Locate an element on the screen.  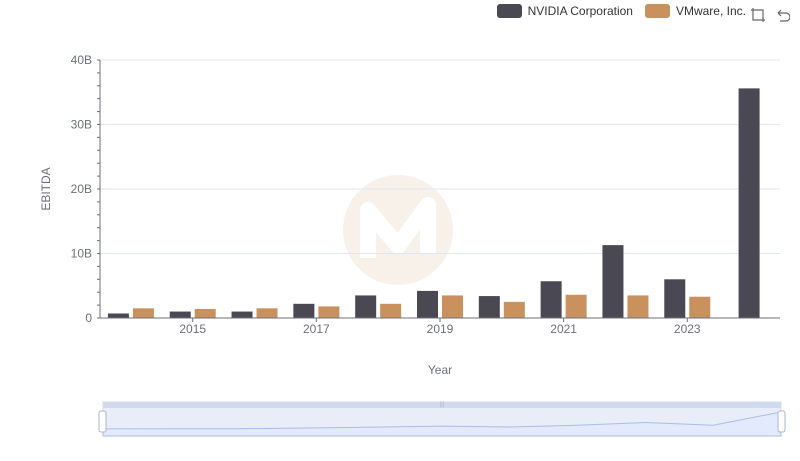
data-zoom-slider: ||| is located at coordinates (442, 419).